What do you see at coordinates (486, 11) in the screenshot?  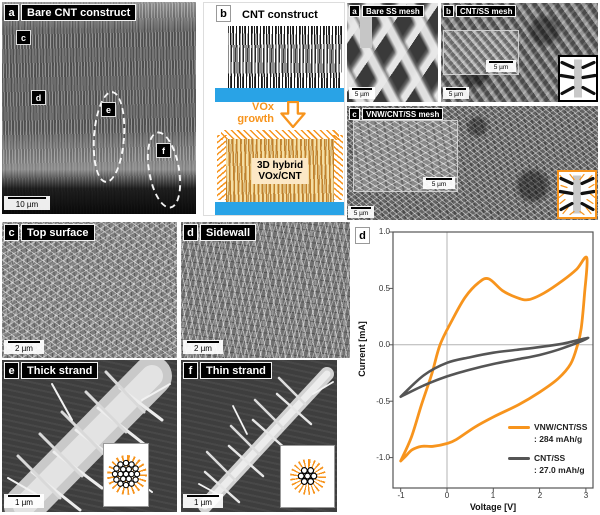 I see `panel-title: CNT/SS mesh` at bounding box center [486, 11].